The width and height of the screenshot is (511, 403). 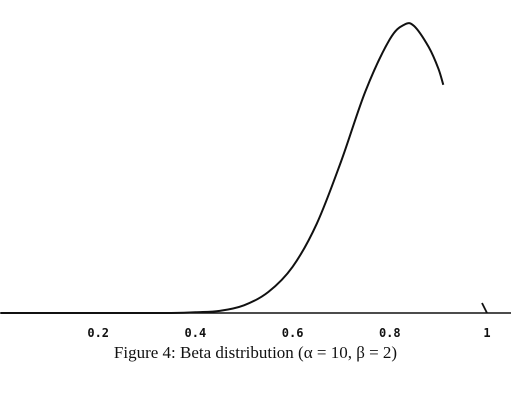 What do you see at coordinates (293, 333) in the screenshot?
I see `x-tick-label: 0.6` at bounding box center [293, 333].